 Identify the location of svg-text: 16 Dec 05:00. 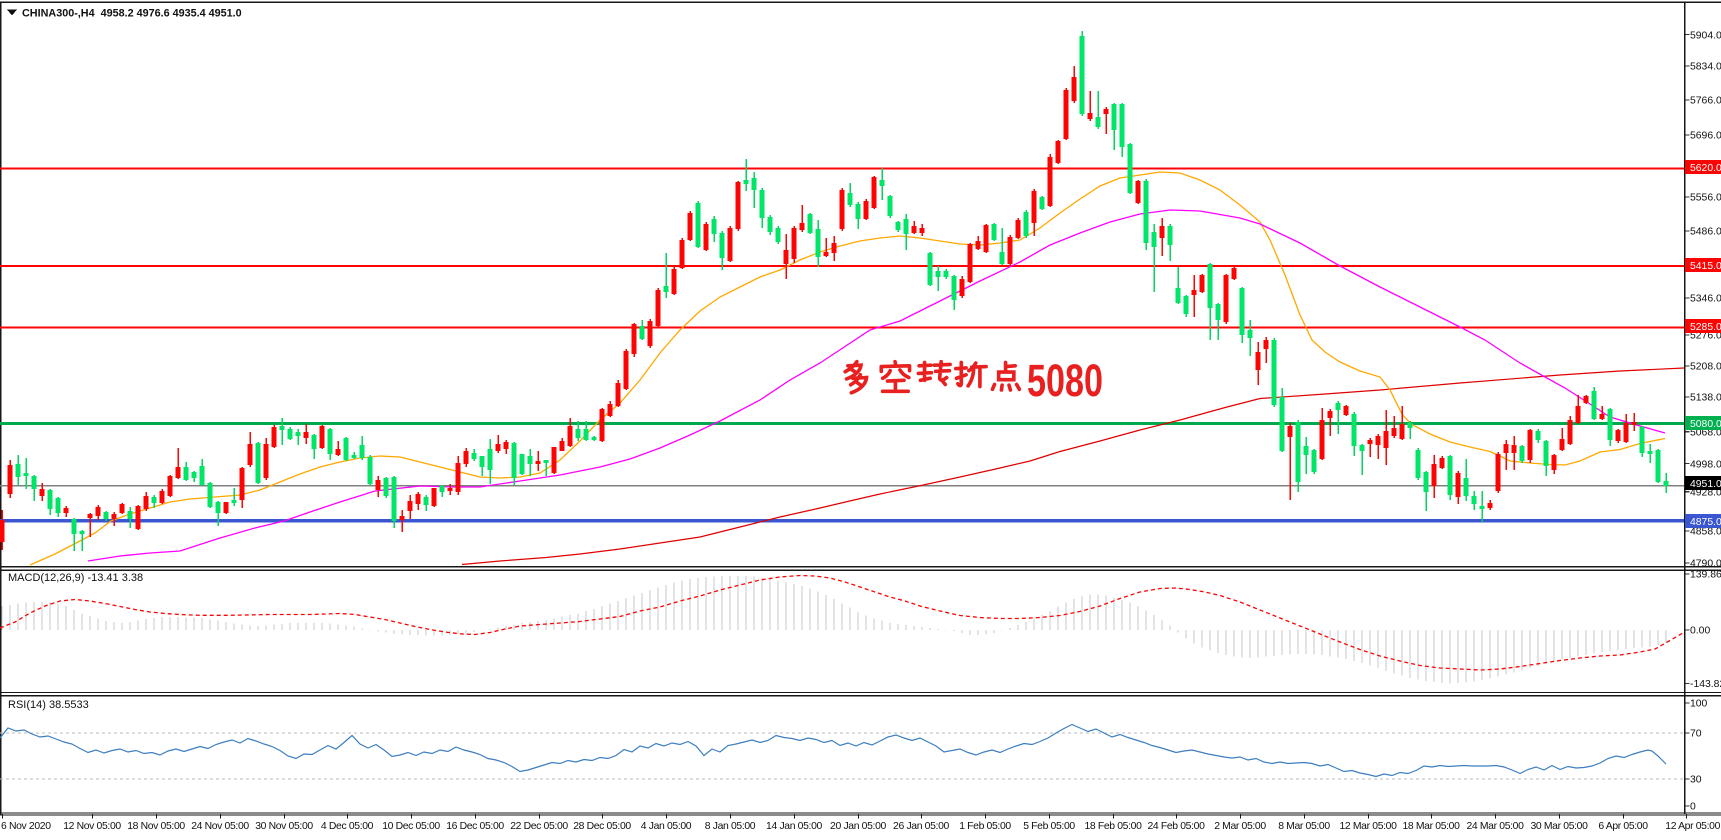
(475, 826).